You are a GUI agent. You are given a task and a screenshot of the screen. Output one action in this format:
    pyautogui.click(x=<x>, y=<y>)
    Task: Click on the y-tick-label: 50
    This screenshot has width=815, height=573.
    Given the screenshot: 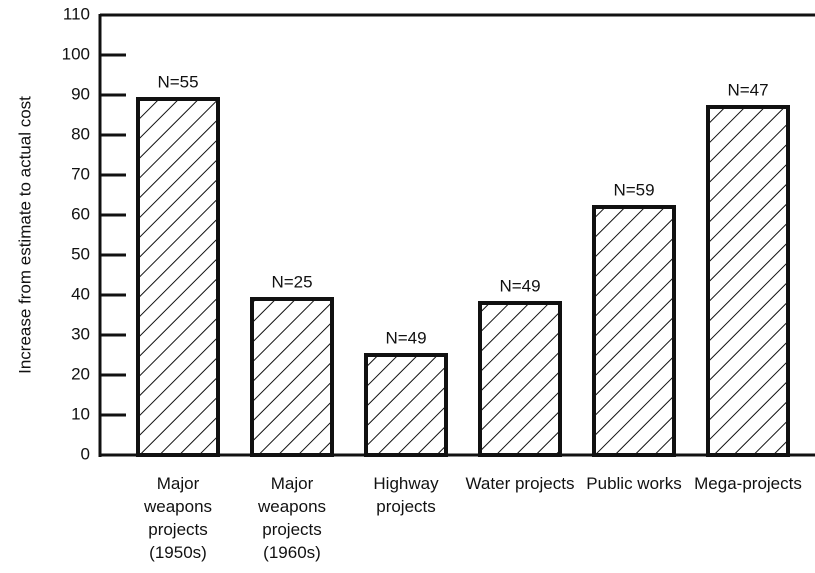 What is the action you would take?
    pyautogui.click(x=80, y=253)
    